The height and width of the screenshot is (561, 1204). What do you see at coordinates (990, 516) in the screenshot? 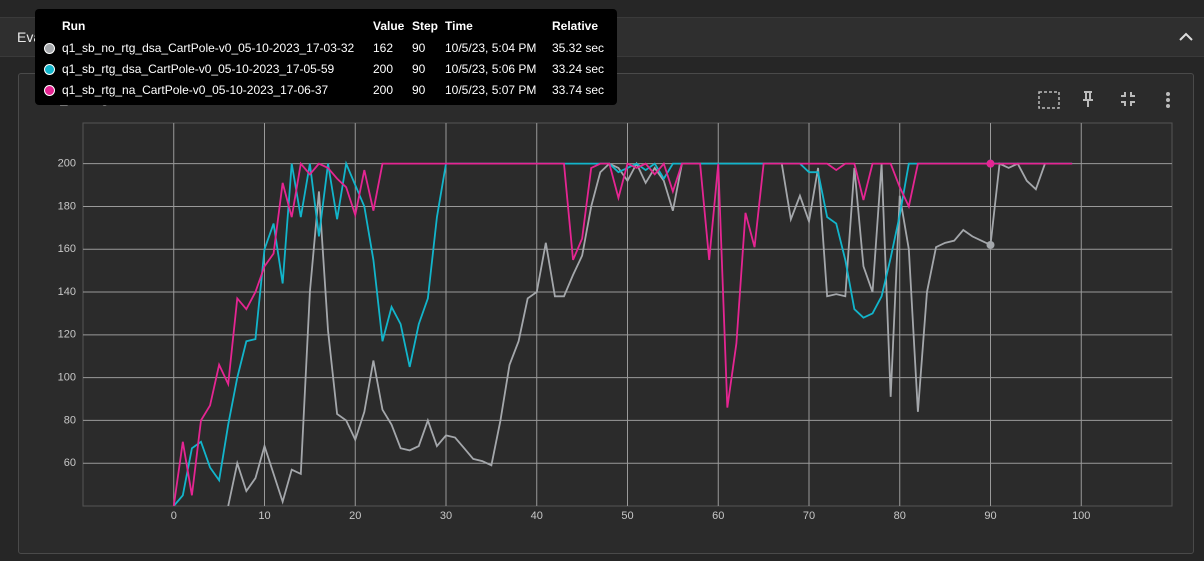
I see `x-tick-label: 90` at bounding box center [990, 516].